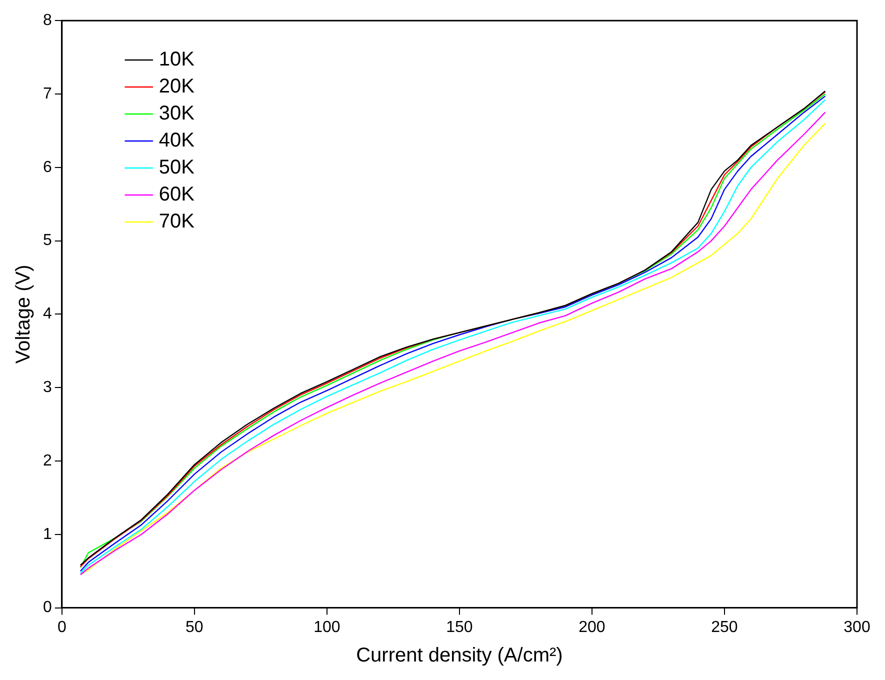 The width and height of the screenshot is (885, 680). Describe the element at coordinates (177, 167) in the screenshot. I see `legend-label: 50K` at that location.